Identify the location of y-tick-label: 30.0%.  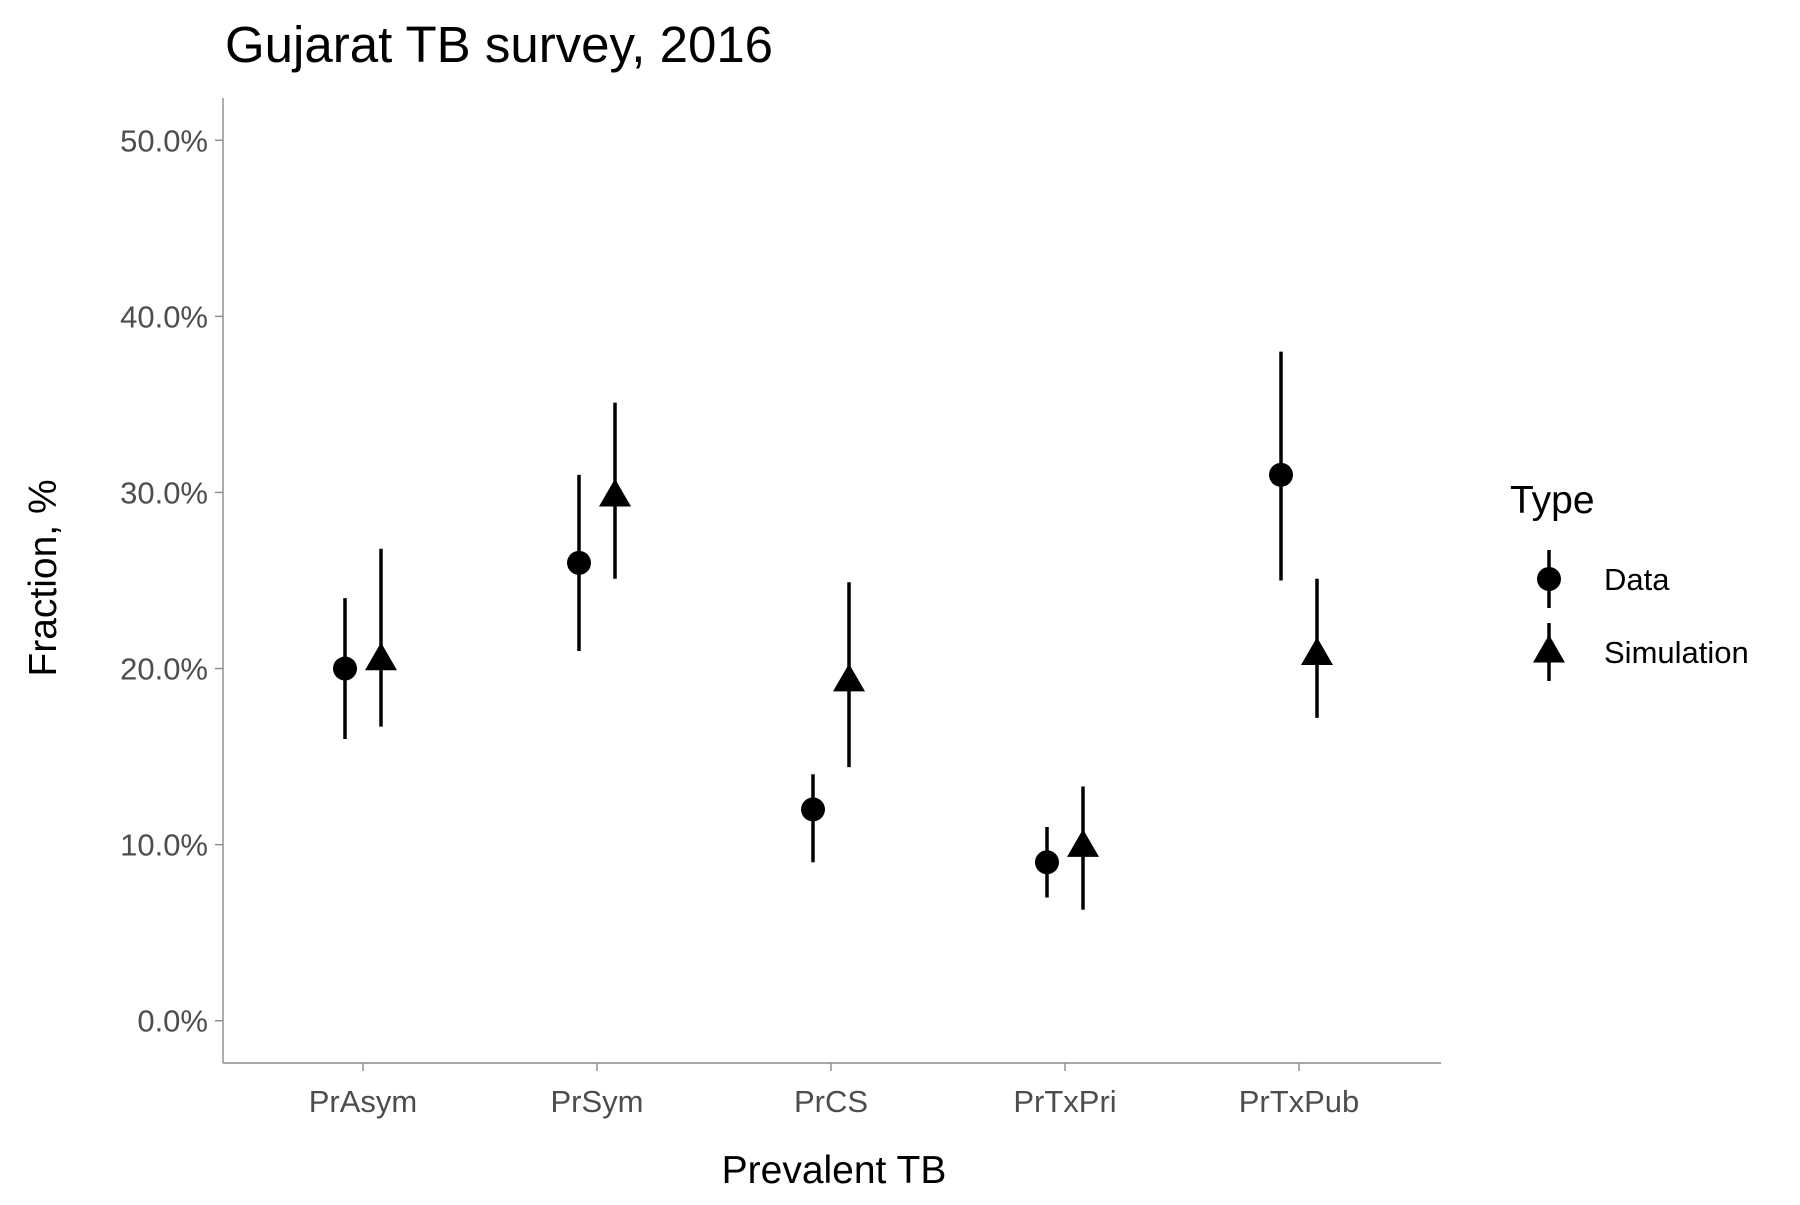
(164, 492).